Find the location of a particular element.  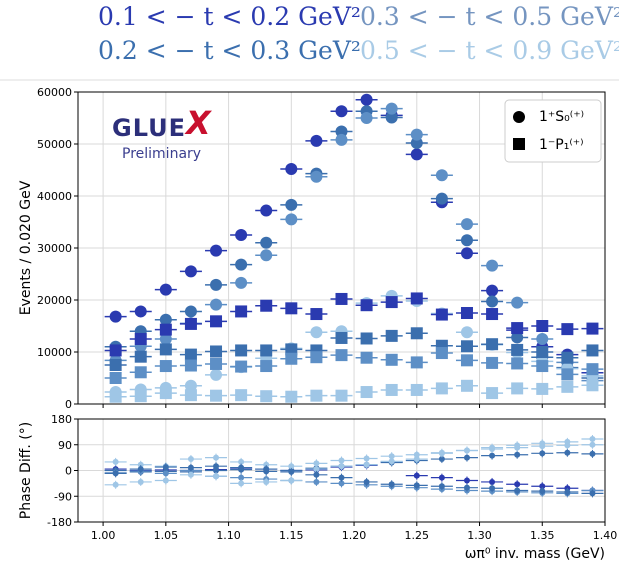

logo-x-glyph: X is located at coordinates (199, 123).